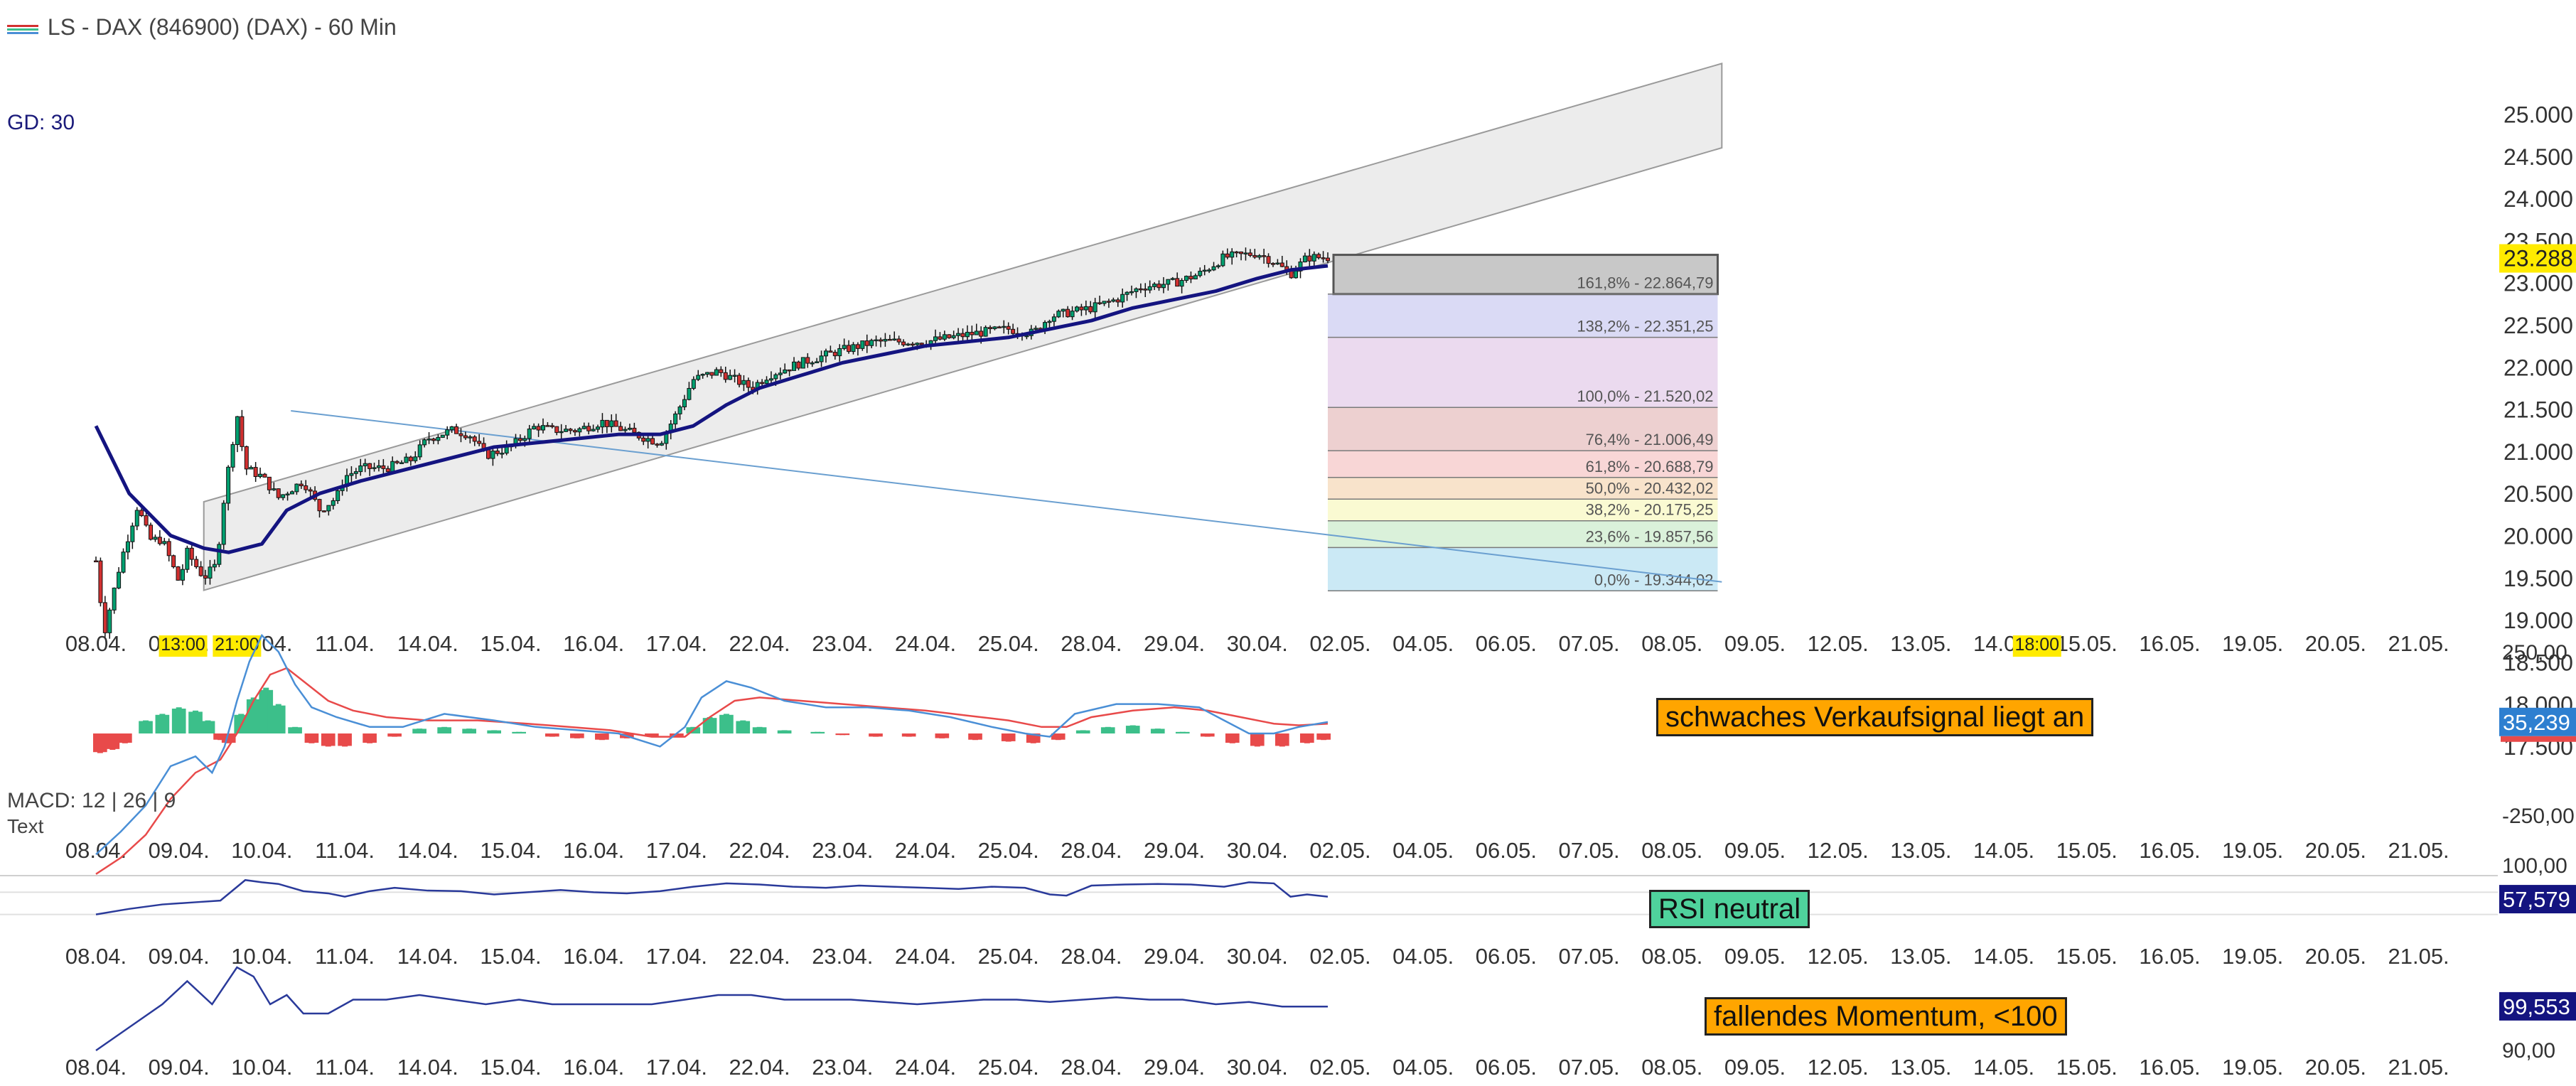 This screenshot has width=2576, height=1086. What do you see at coordinates (1522, 429) in the screenshot?
I see `fibonacci-zone` at bounding box center [1522, 429].